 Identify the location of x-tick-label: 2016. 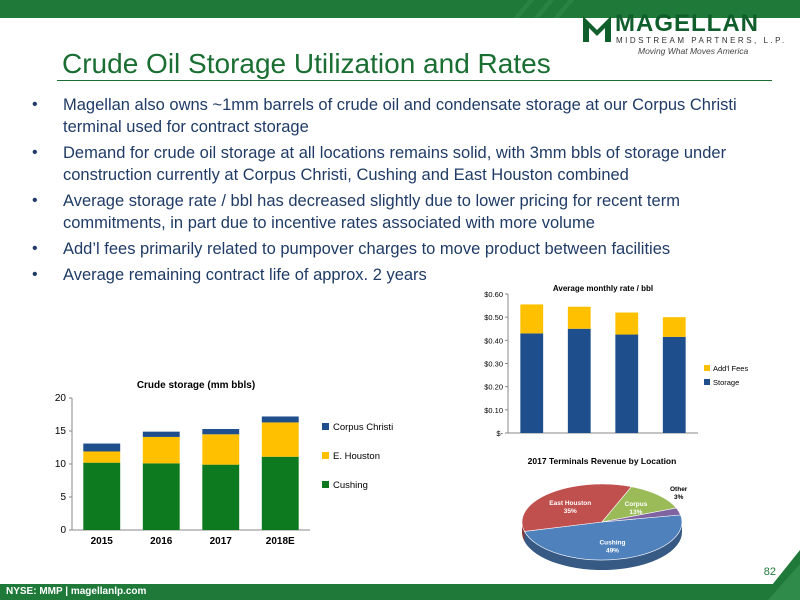
(161, 541).